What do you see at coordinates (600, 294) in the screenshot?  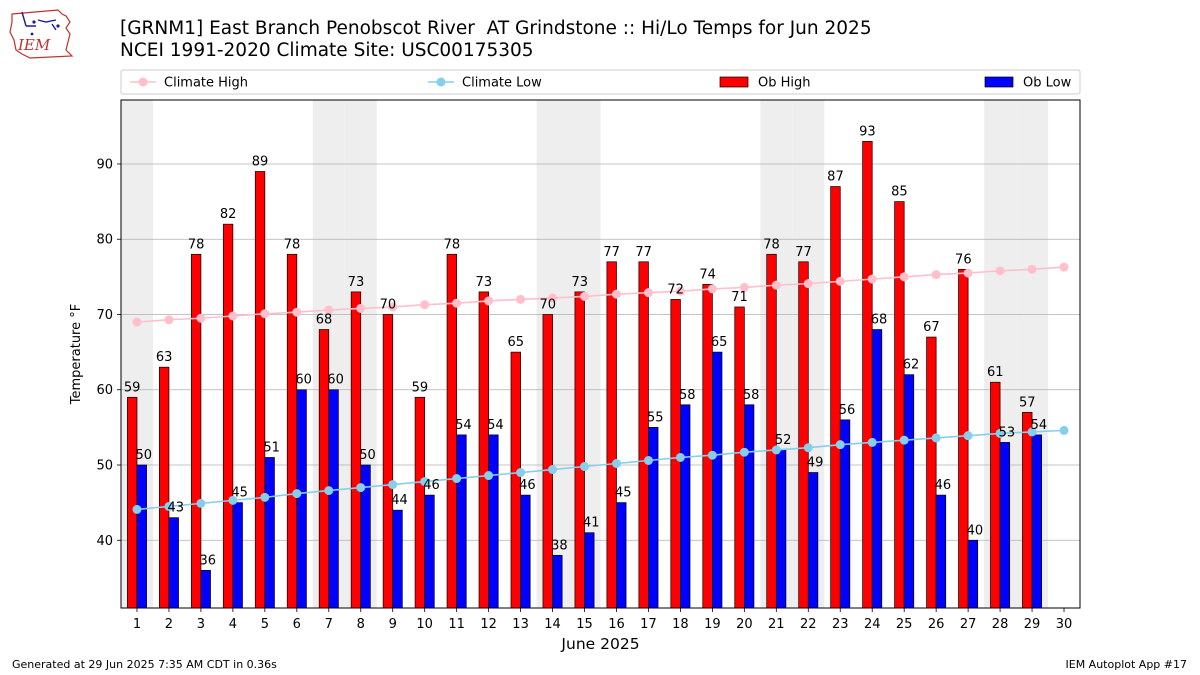 I see `climate-high-line` at bounding box center [600, 294].